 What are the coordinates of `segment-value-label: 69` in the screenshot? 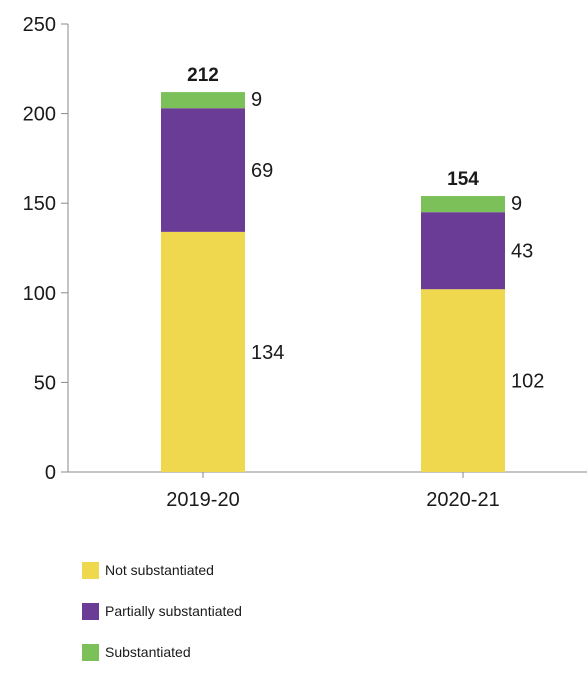 It's located at (262, 171).